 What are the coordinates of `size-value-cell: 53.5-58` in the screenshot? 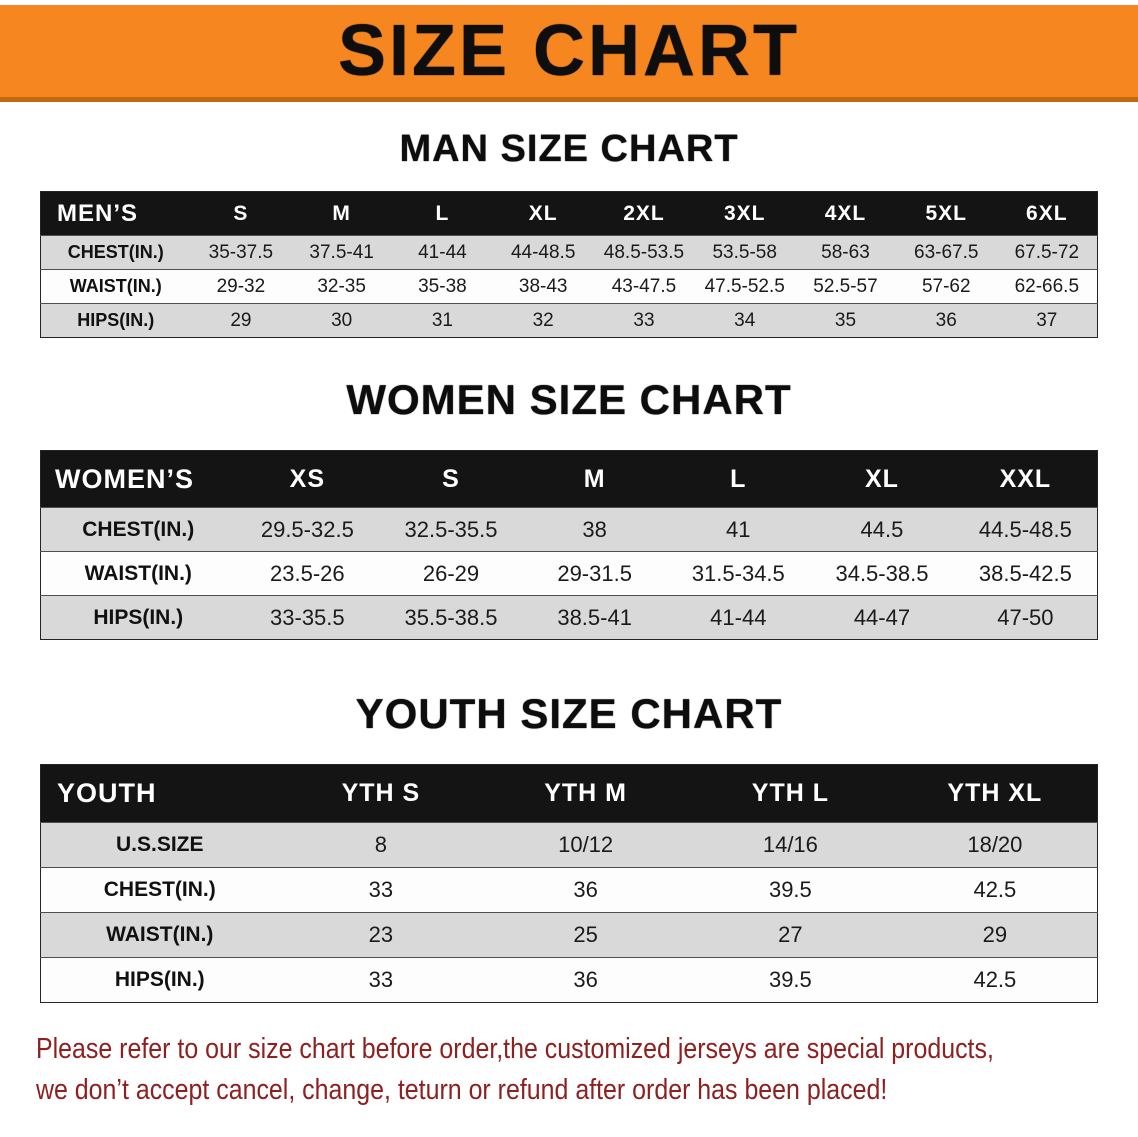 It's located at (744, 252).